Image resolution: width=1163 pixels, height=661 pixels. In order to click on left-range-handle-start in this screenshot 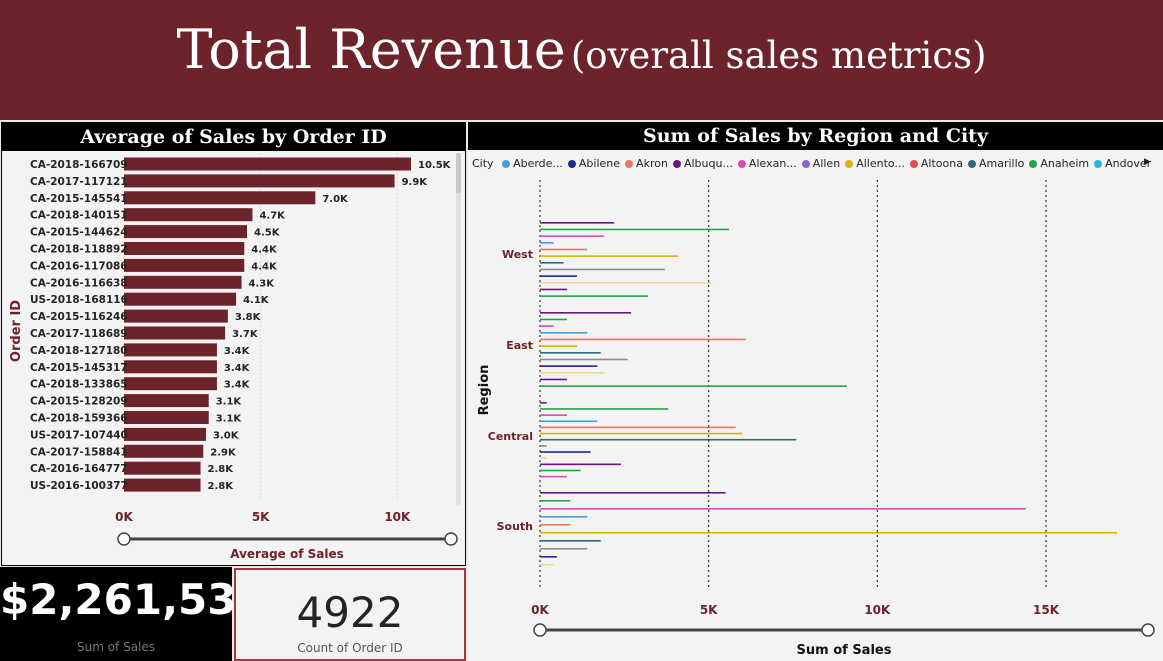, I will do `click(124, 539)`.